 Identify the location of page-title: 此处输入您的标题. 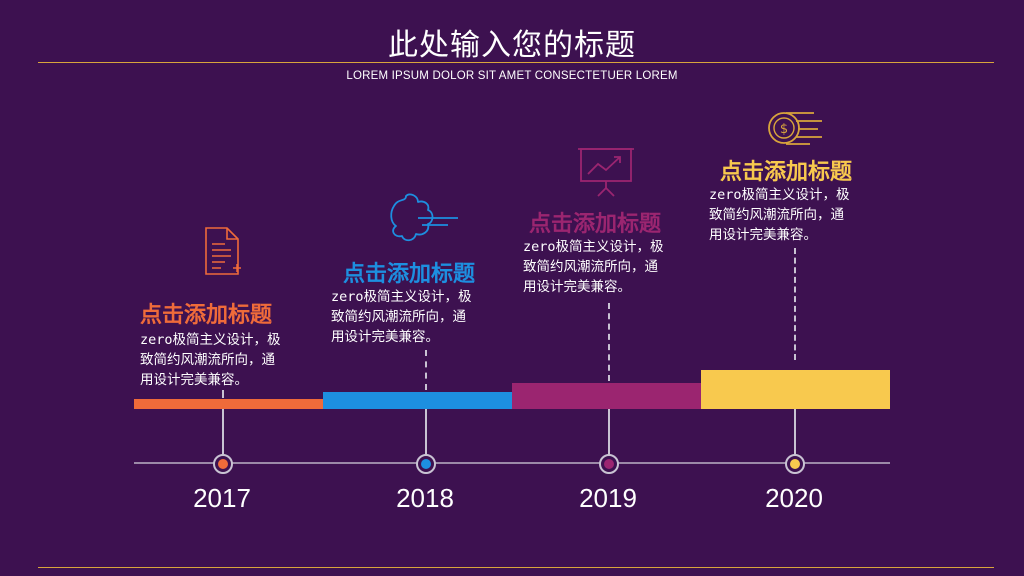
(512, 45).